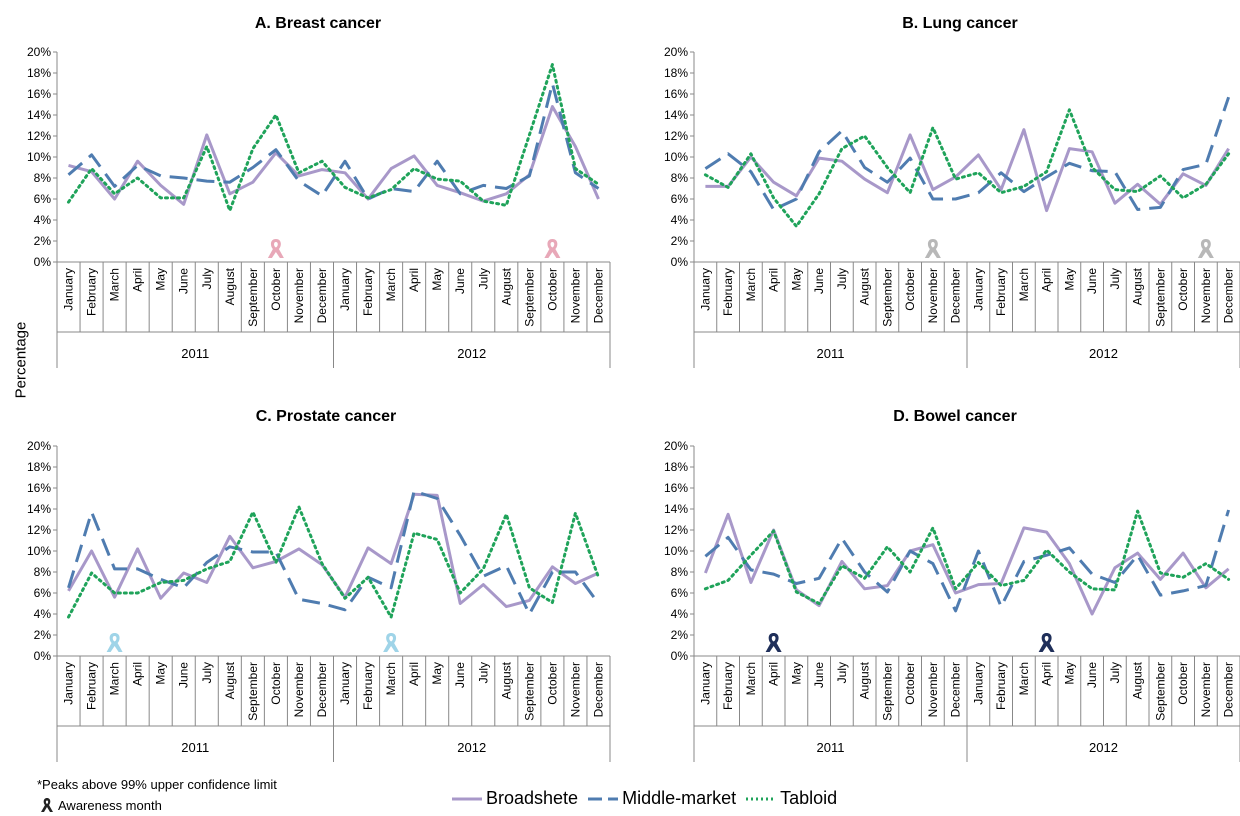  Describe the element at coordinates (679, 798) in the screenshot. I see `legend-label-middle-market: Middle-market` at that location.